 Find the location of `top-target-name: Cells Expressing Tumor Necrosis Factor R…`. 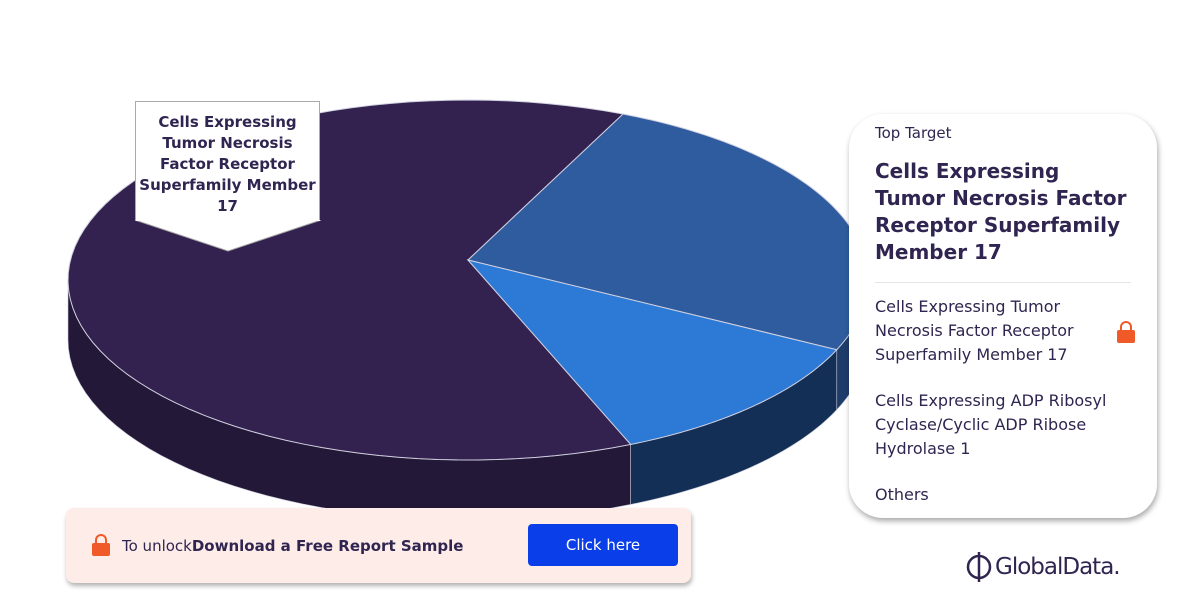

top-target-name: Cells Expressing Tumor Necrosis Factor R… is located at coordinates (1003, 220).